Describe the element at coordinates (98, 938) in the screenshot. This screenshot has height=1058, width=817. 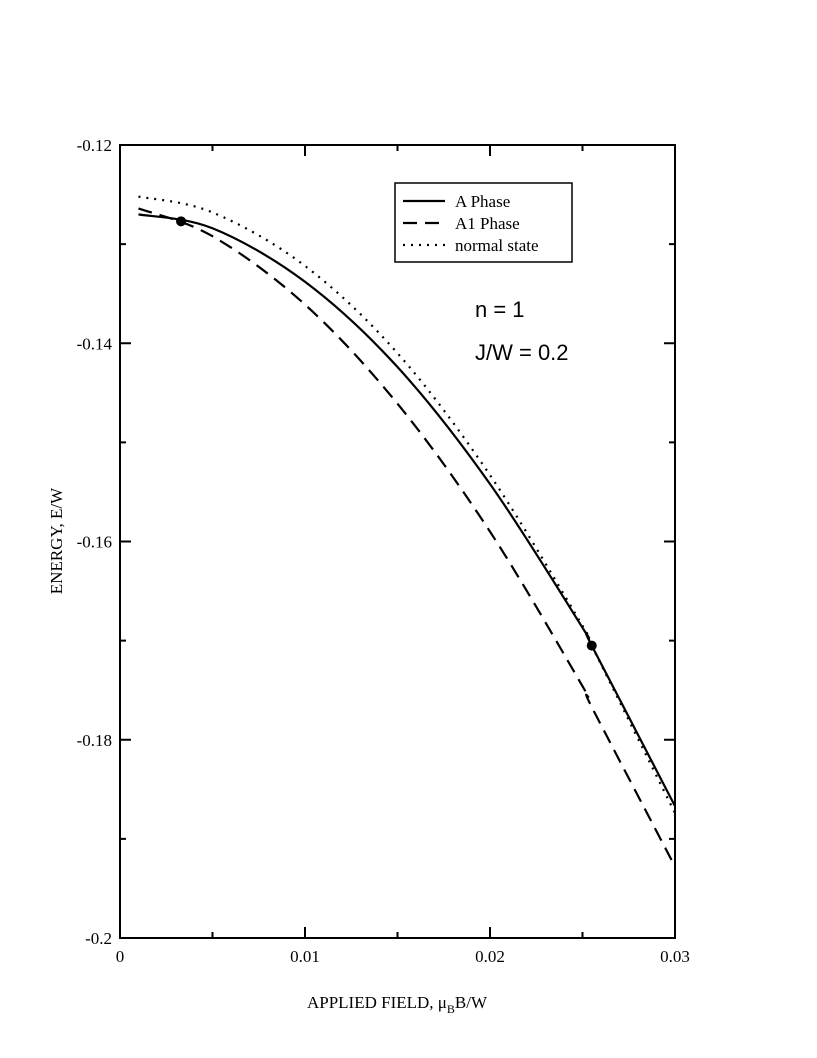
I see `y-tick-label: -0.2` at that location.